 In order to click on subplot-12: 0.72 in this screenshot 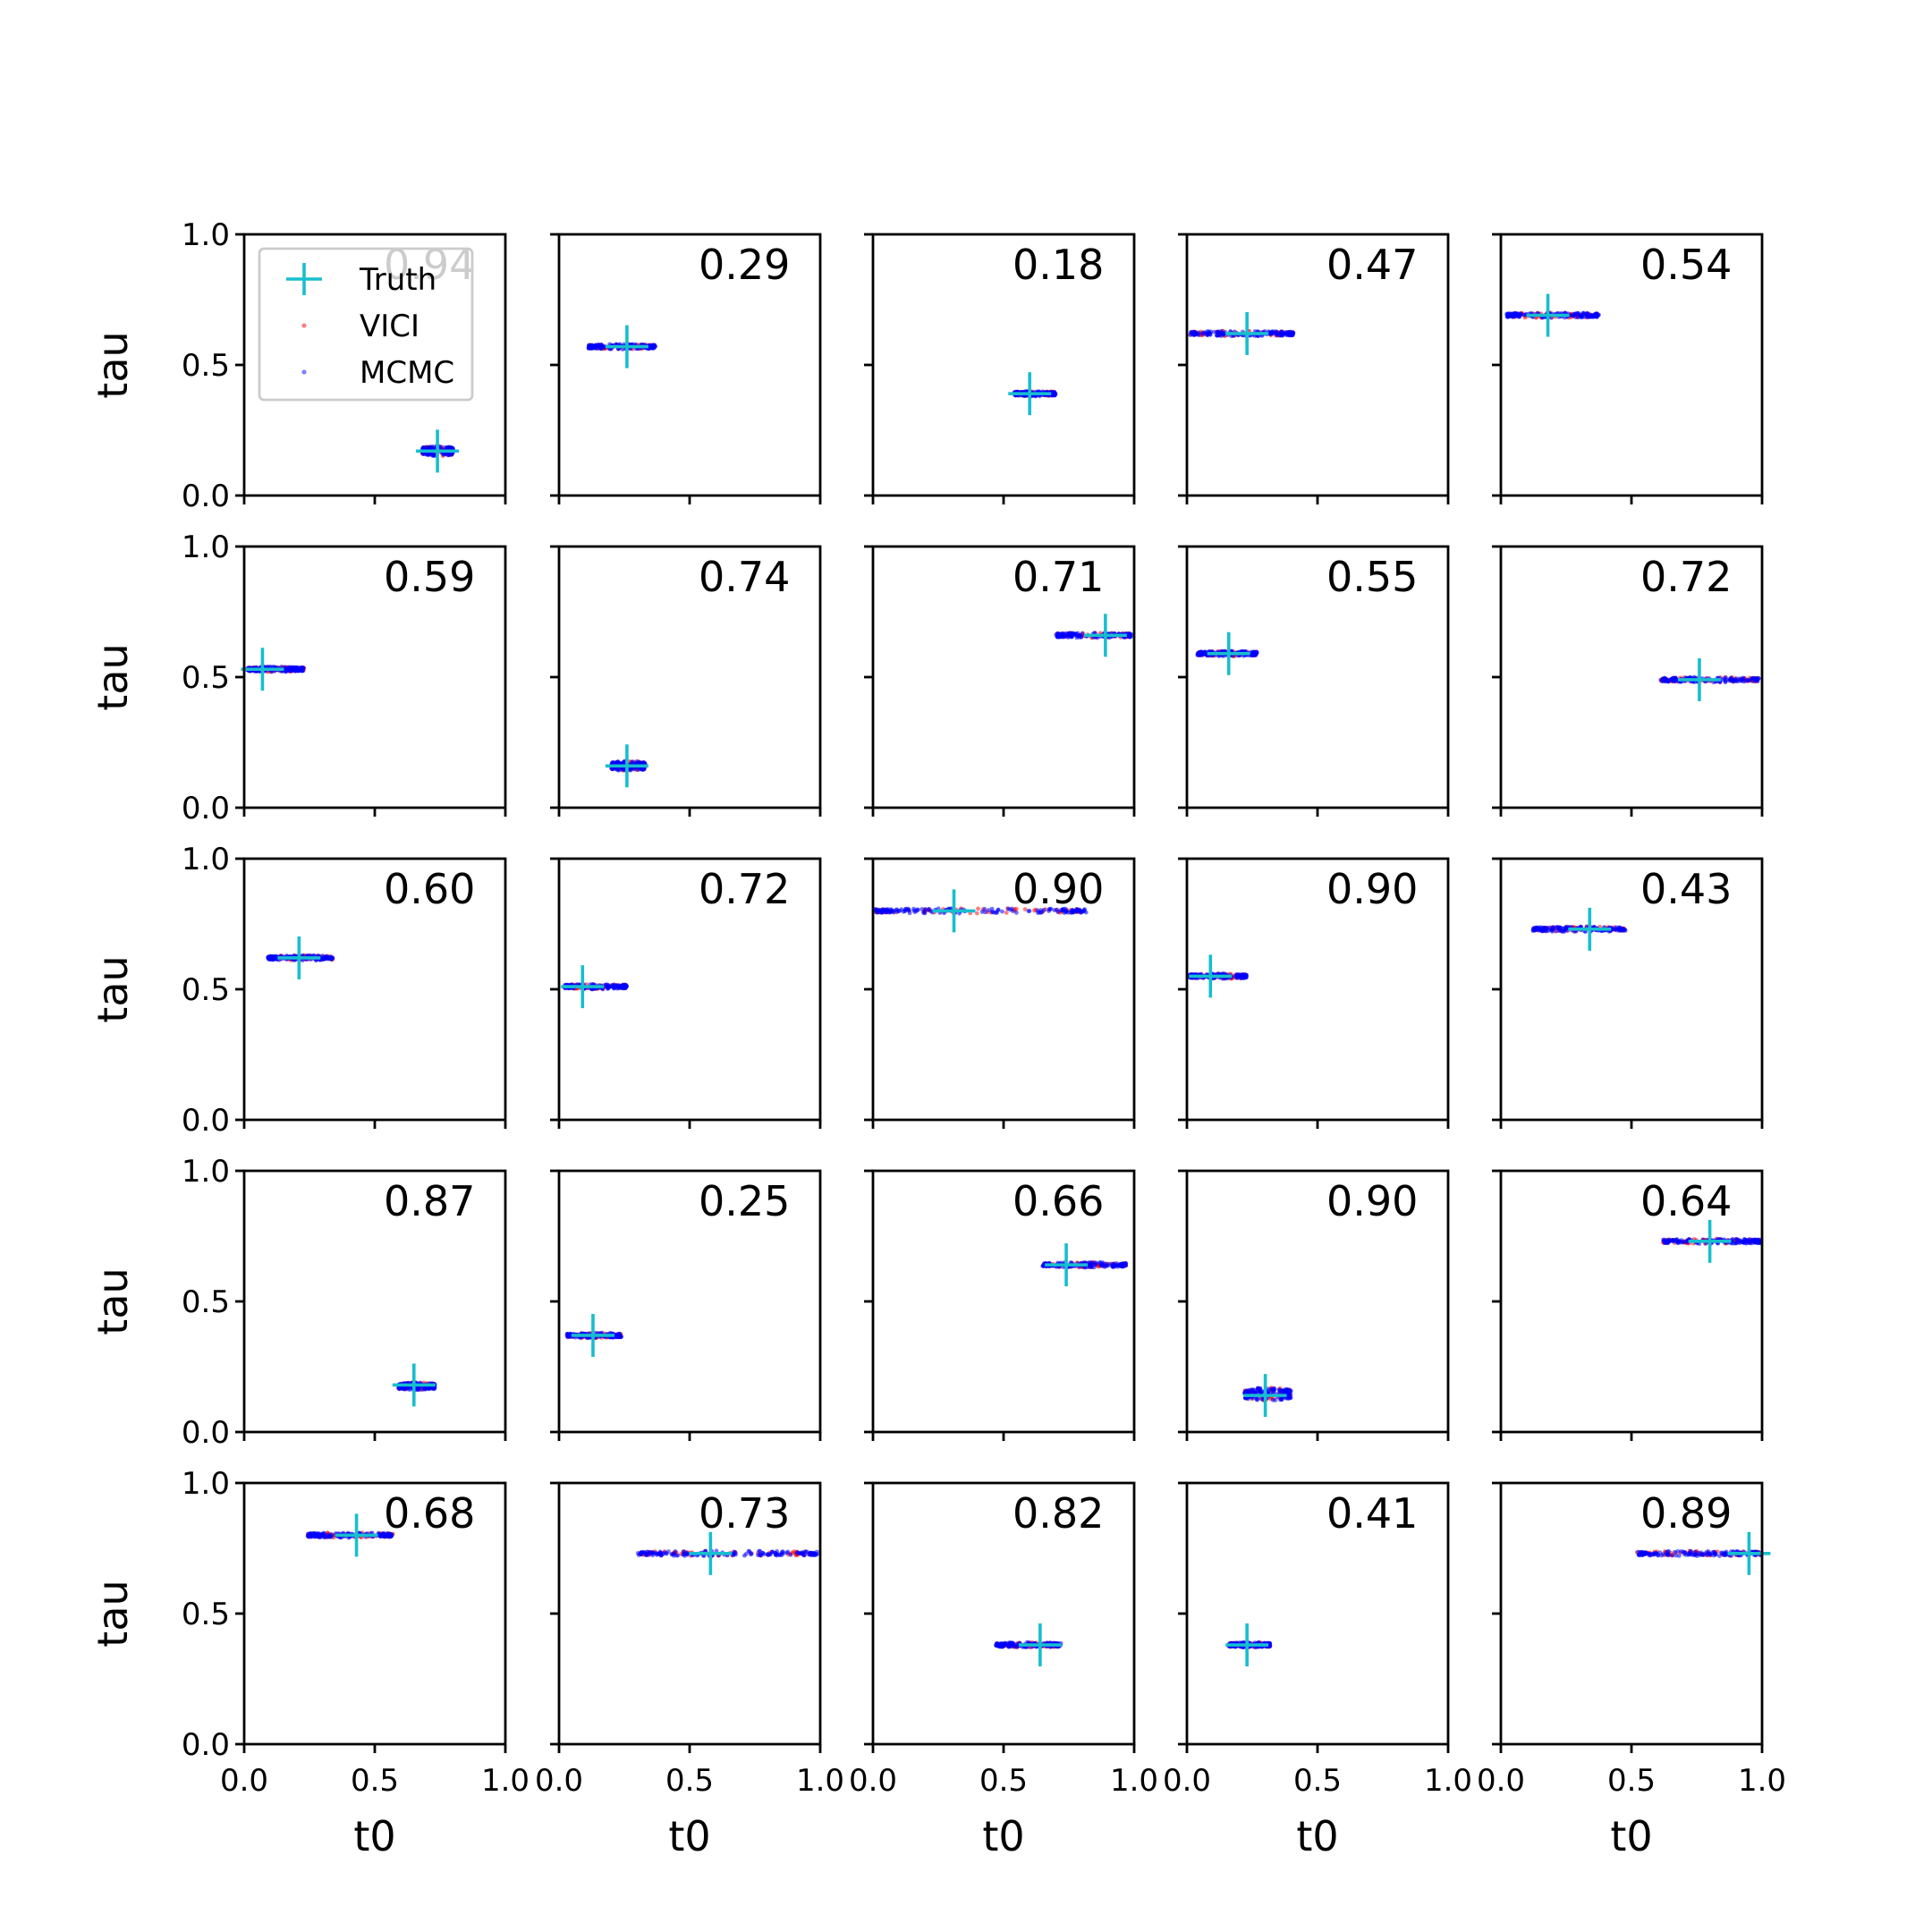, I will do `click(686, 993)`.